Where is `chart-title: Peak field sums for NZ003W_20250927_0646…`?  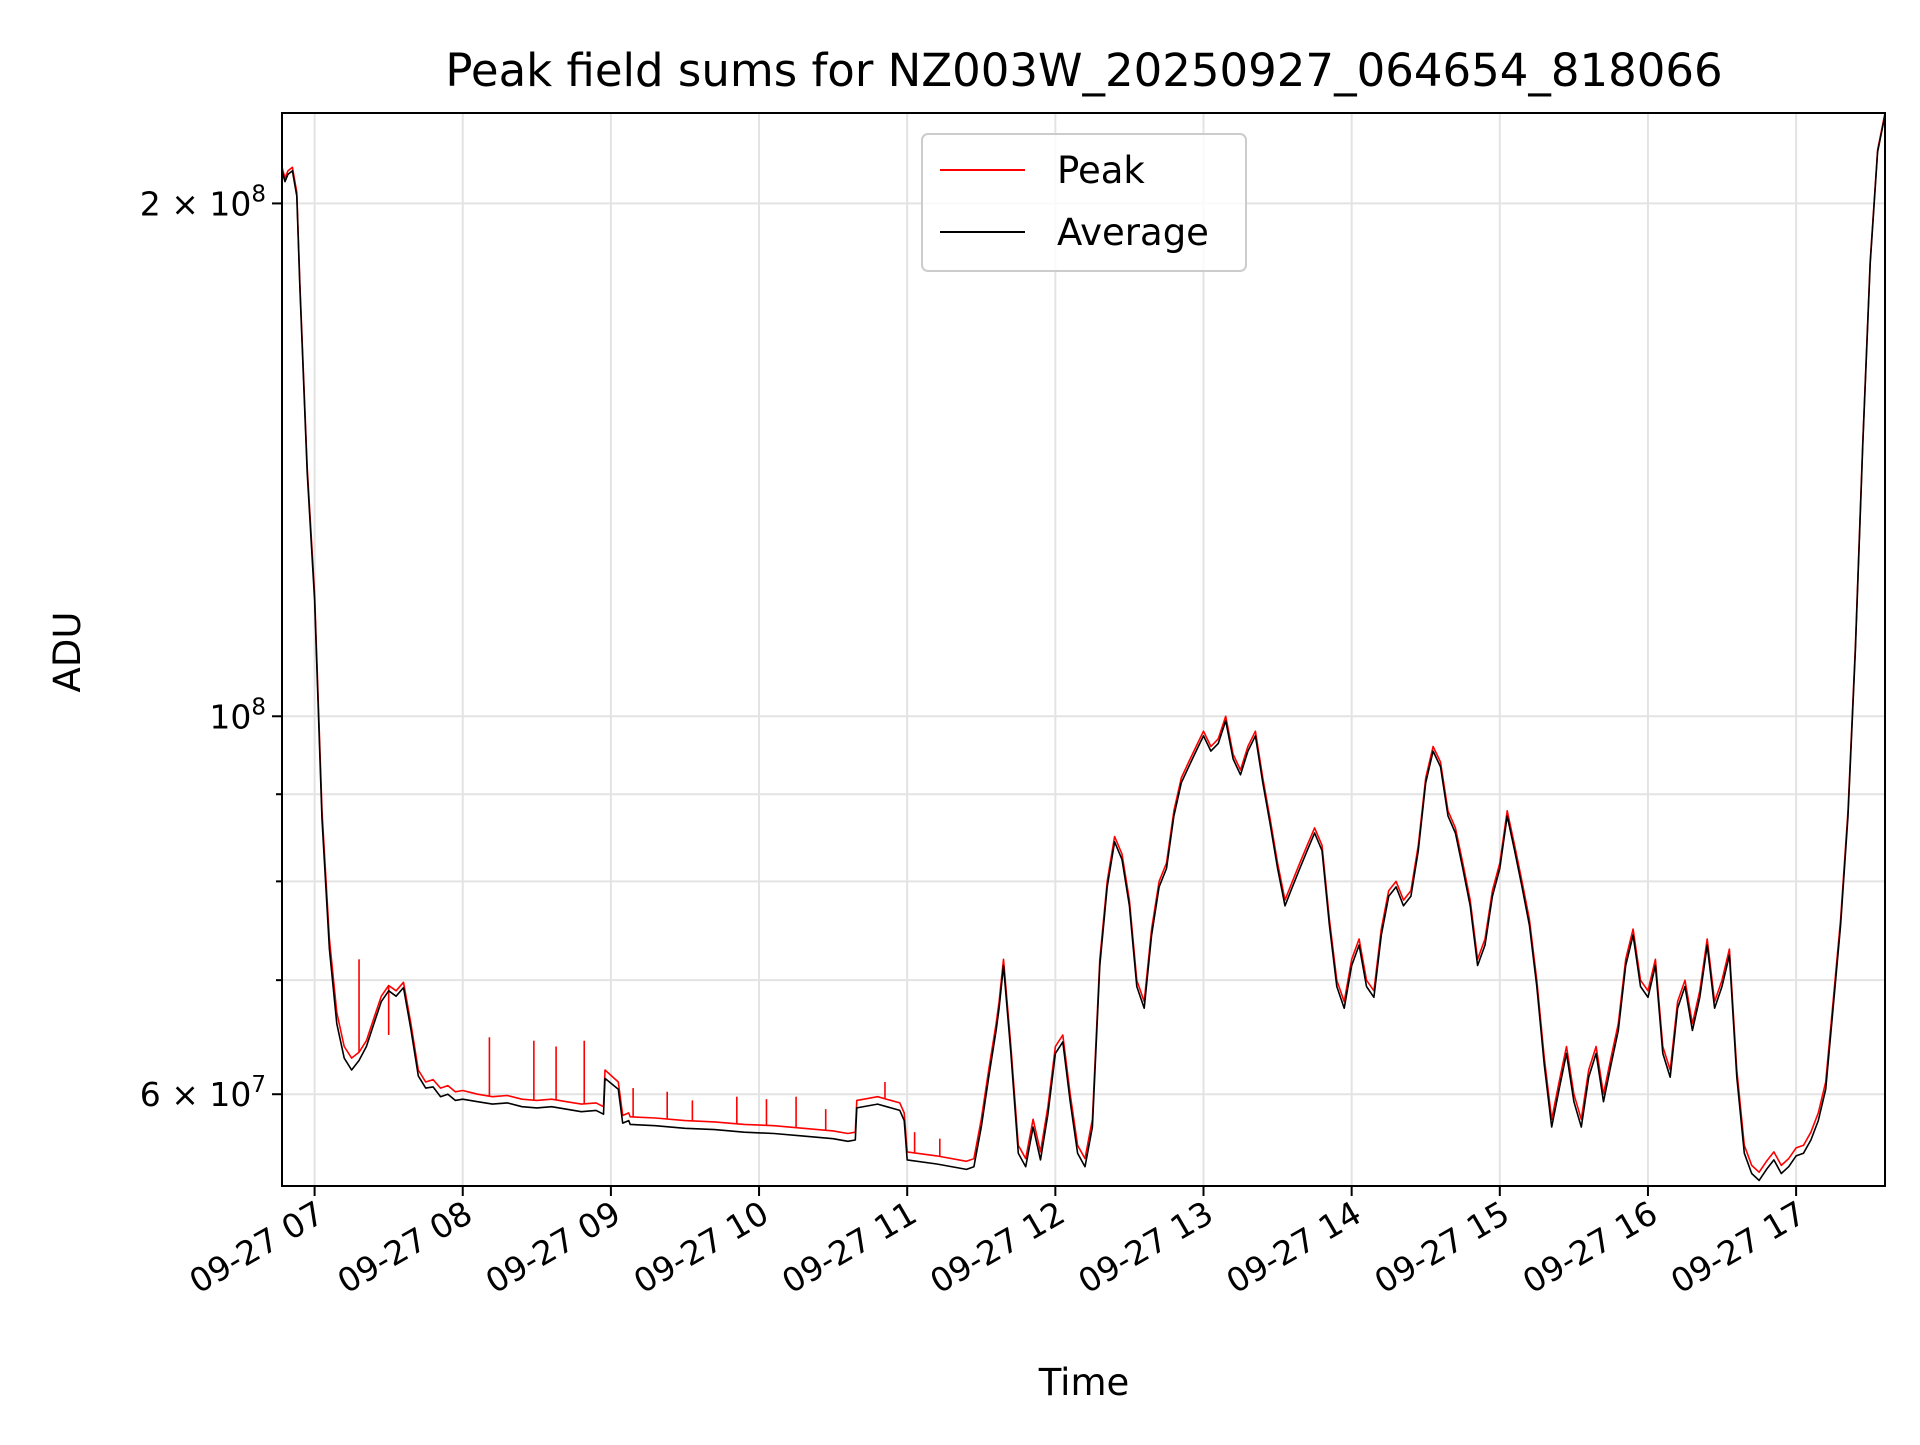 chart-title: Peak field sums for NZ003W_20250927_0646… is located at coordinates (1083, 70).